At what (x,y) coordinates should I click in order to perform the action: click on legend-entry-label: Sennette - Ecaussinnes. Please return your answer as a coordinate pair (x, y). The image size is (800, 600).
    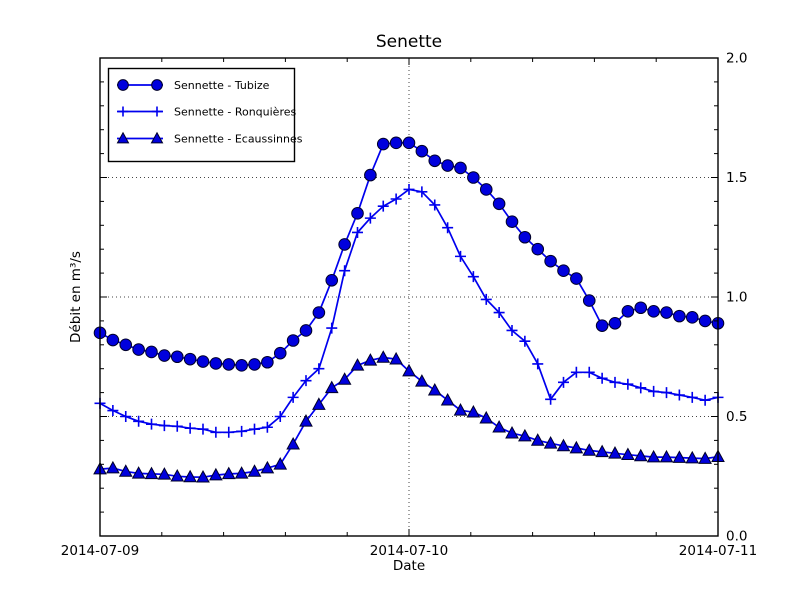
    Looking at the image, I should click on (238, 139).